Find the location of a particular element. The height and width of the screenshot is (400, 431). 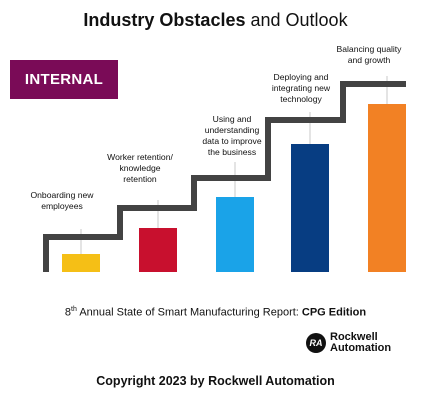

logo-text: Rockwell Automation is located at coordinates (360, 343).